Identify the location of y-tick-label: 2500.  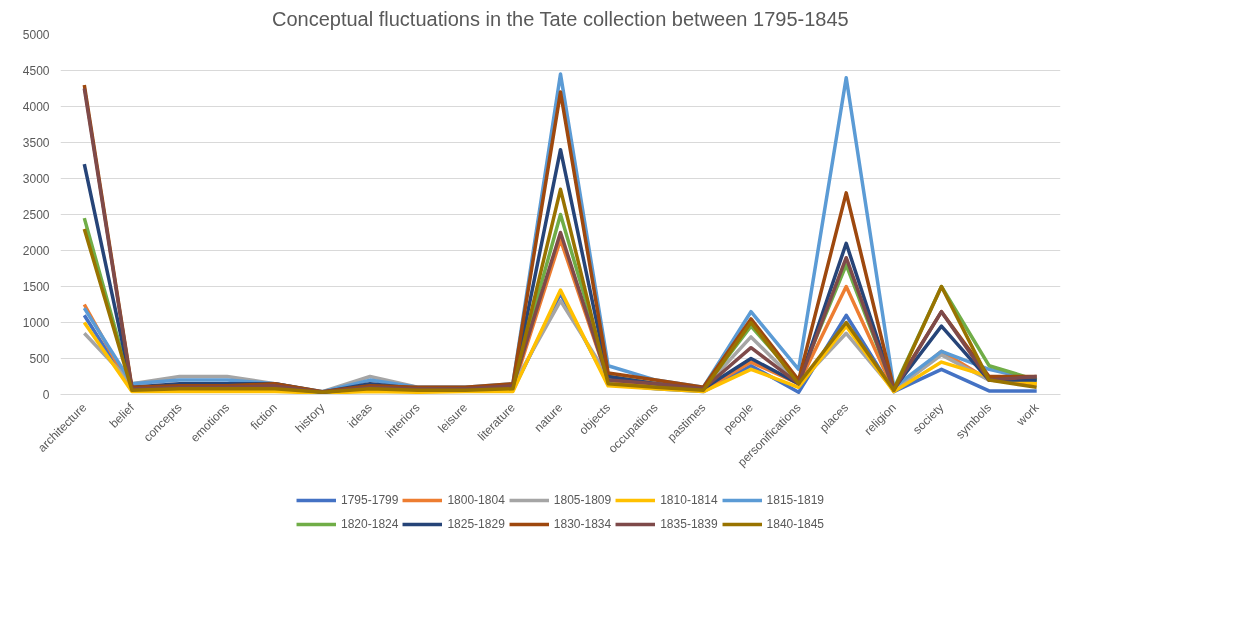
(36, 215).